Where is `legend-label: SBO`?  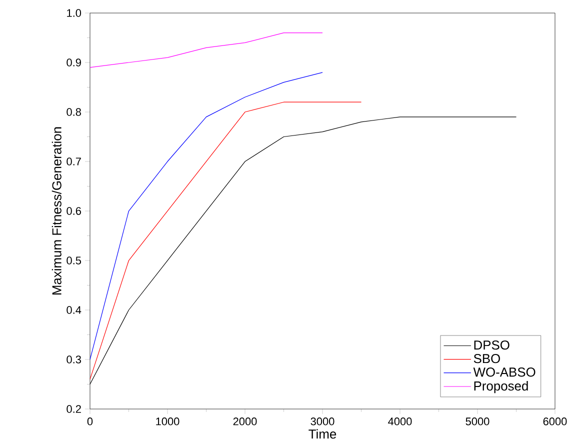
legend-label: SBO is located at coordinates (487, 359).